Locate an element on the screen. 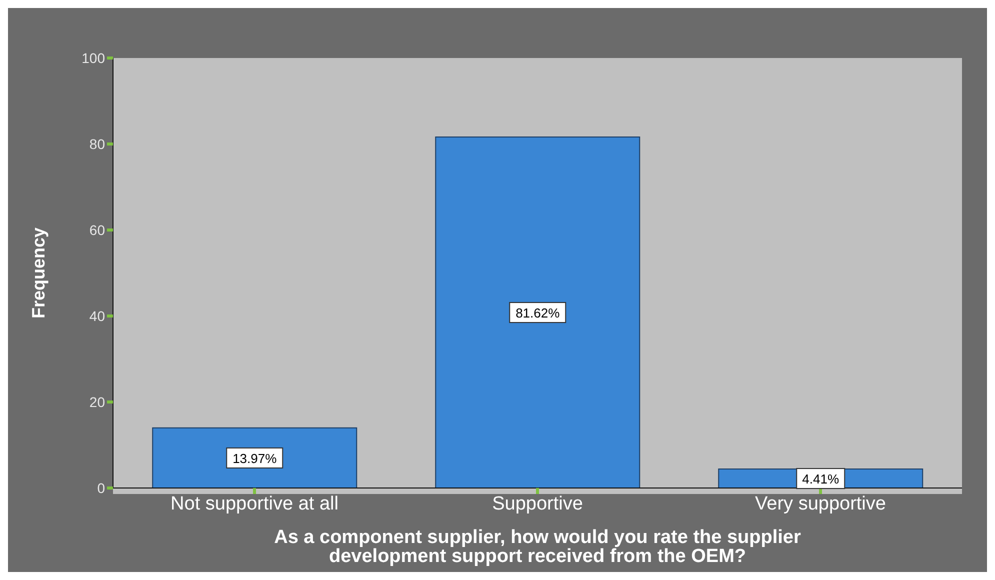  y-tick-label: 60 is located at coordinates (97, 230).